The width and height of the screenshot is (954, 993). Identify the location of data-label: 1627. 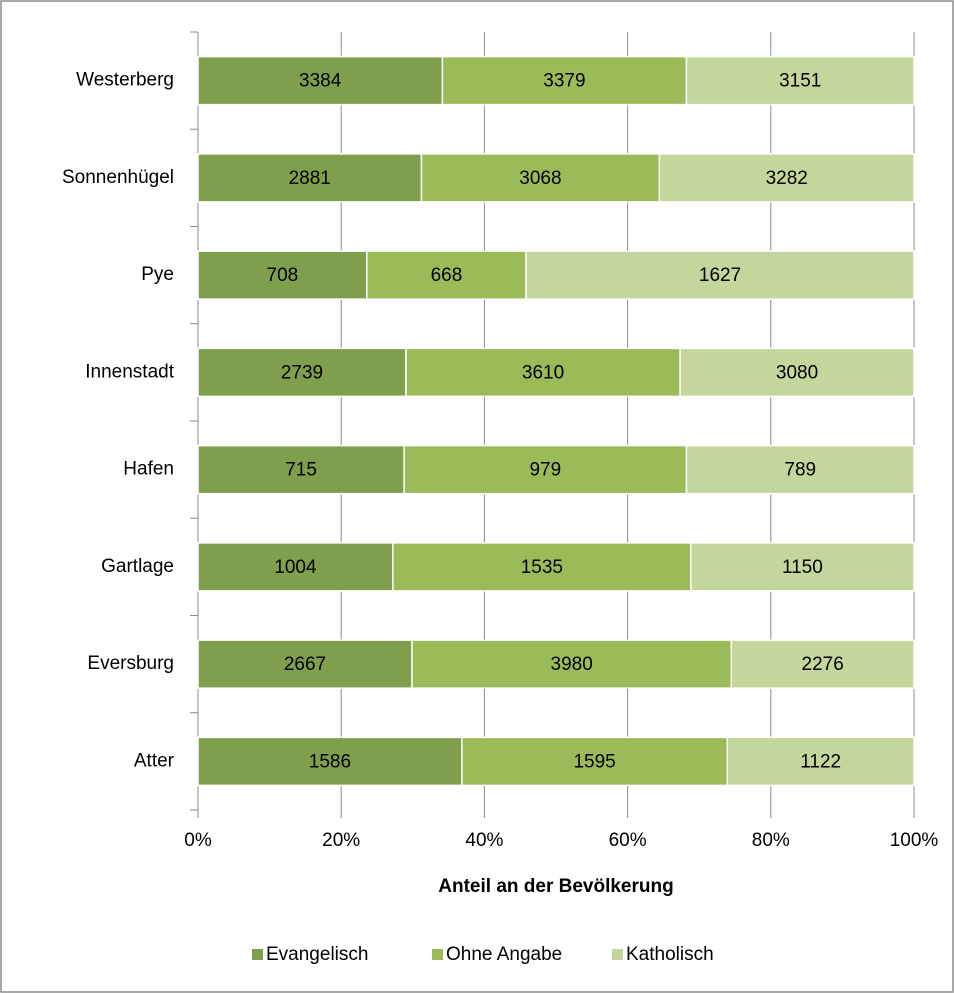
(720, 275).